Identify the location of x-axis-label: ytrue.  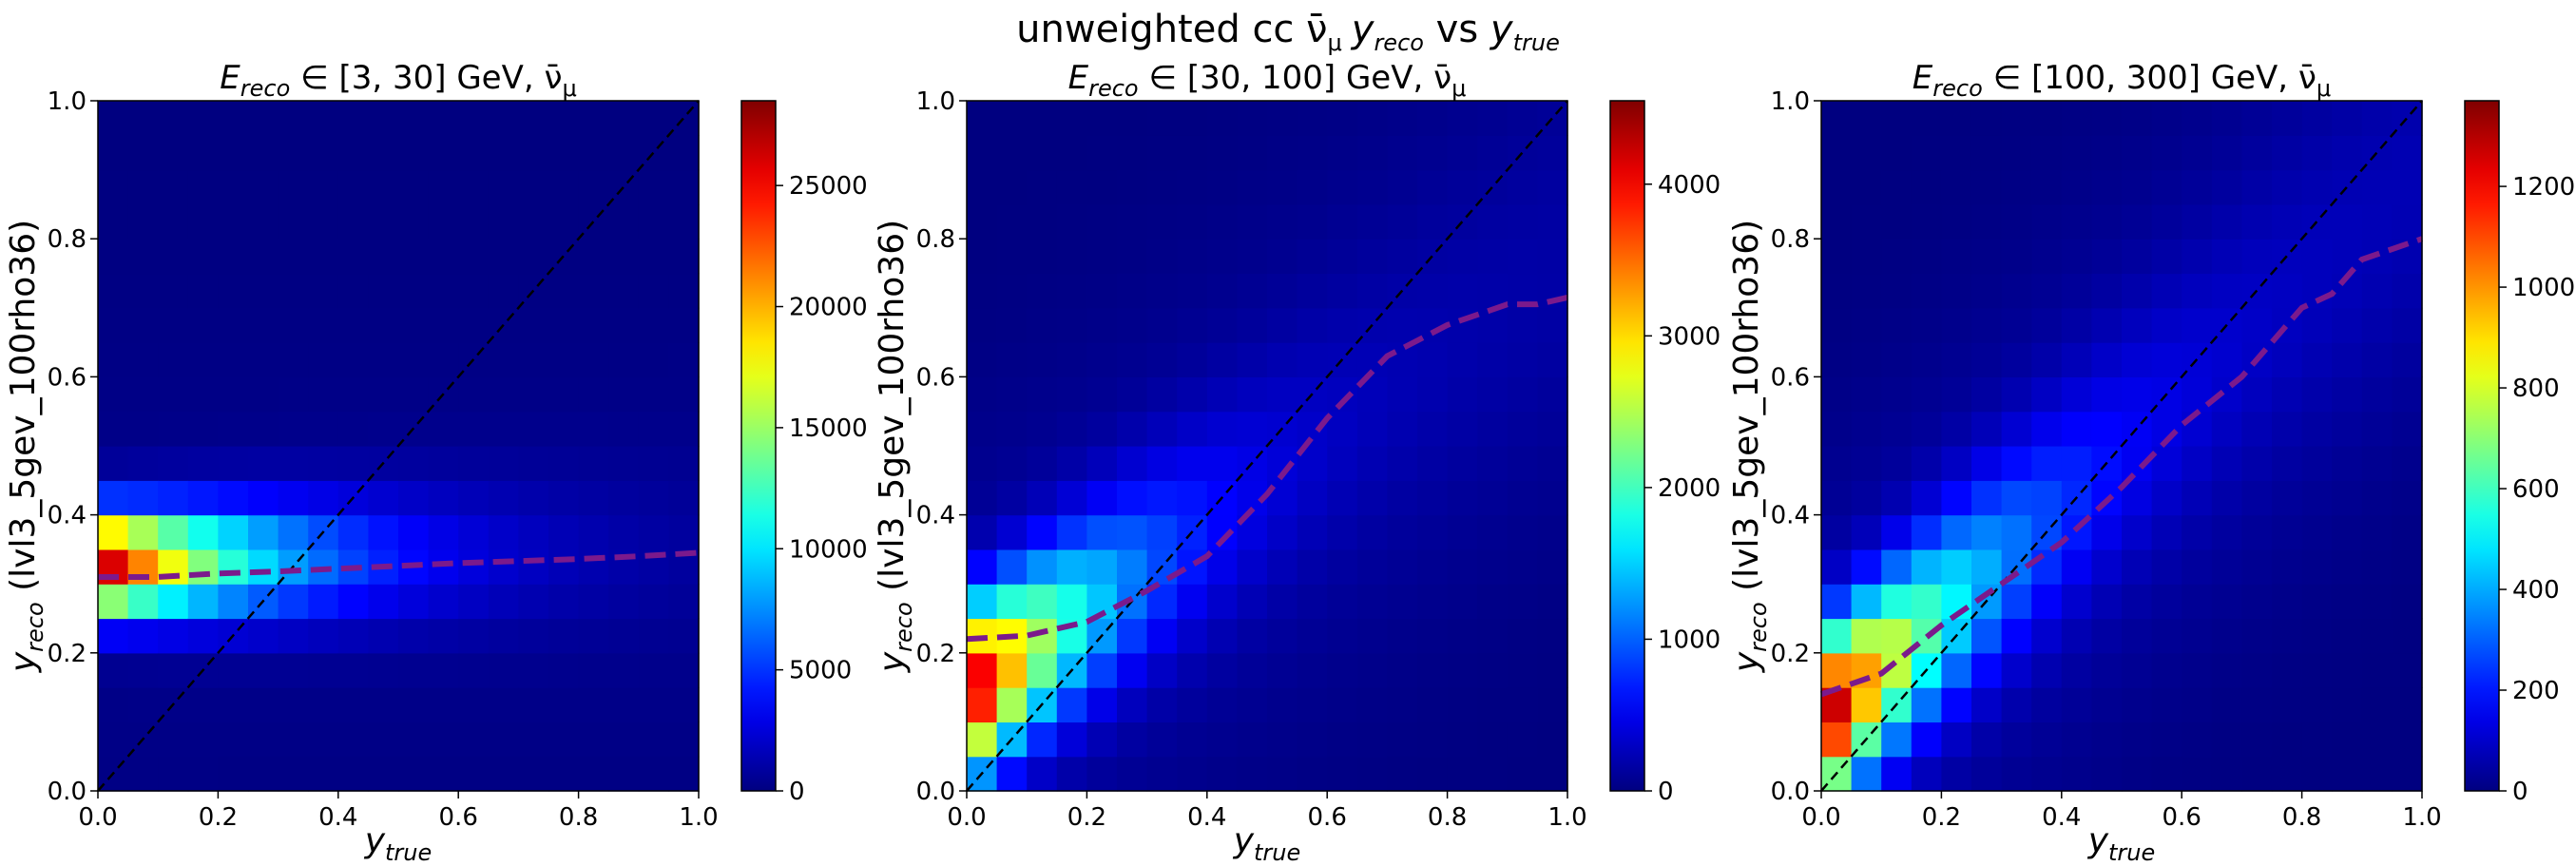
(1267, 844).